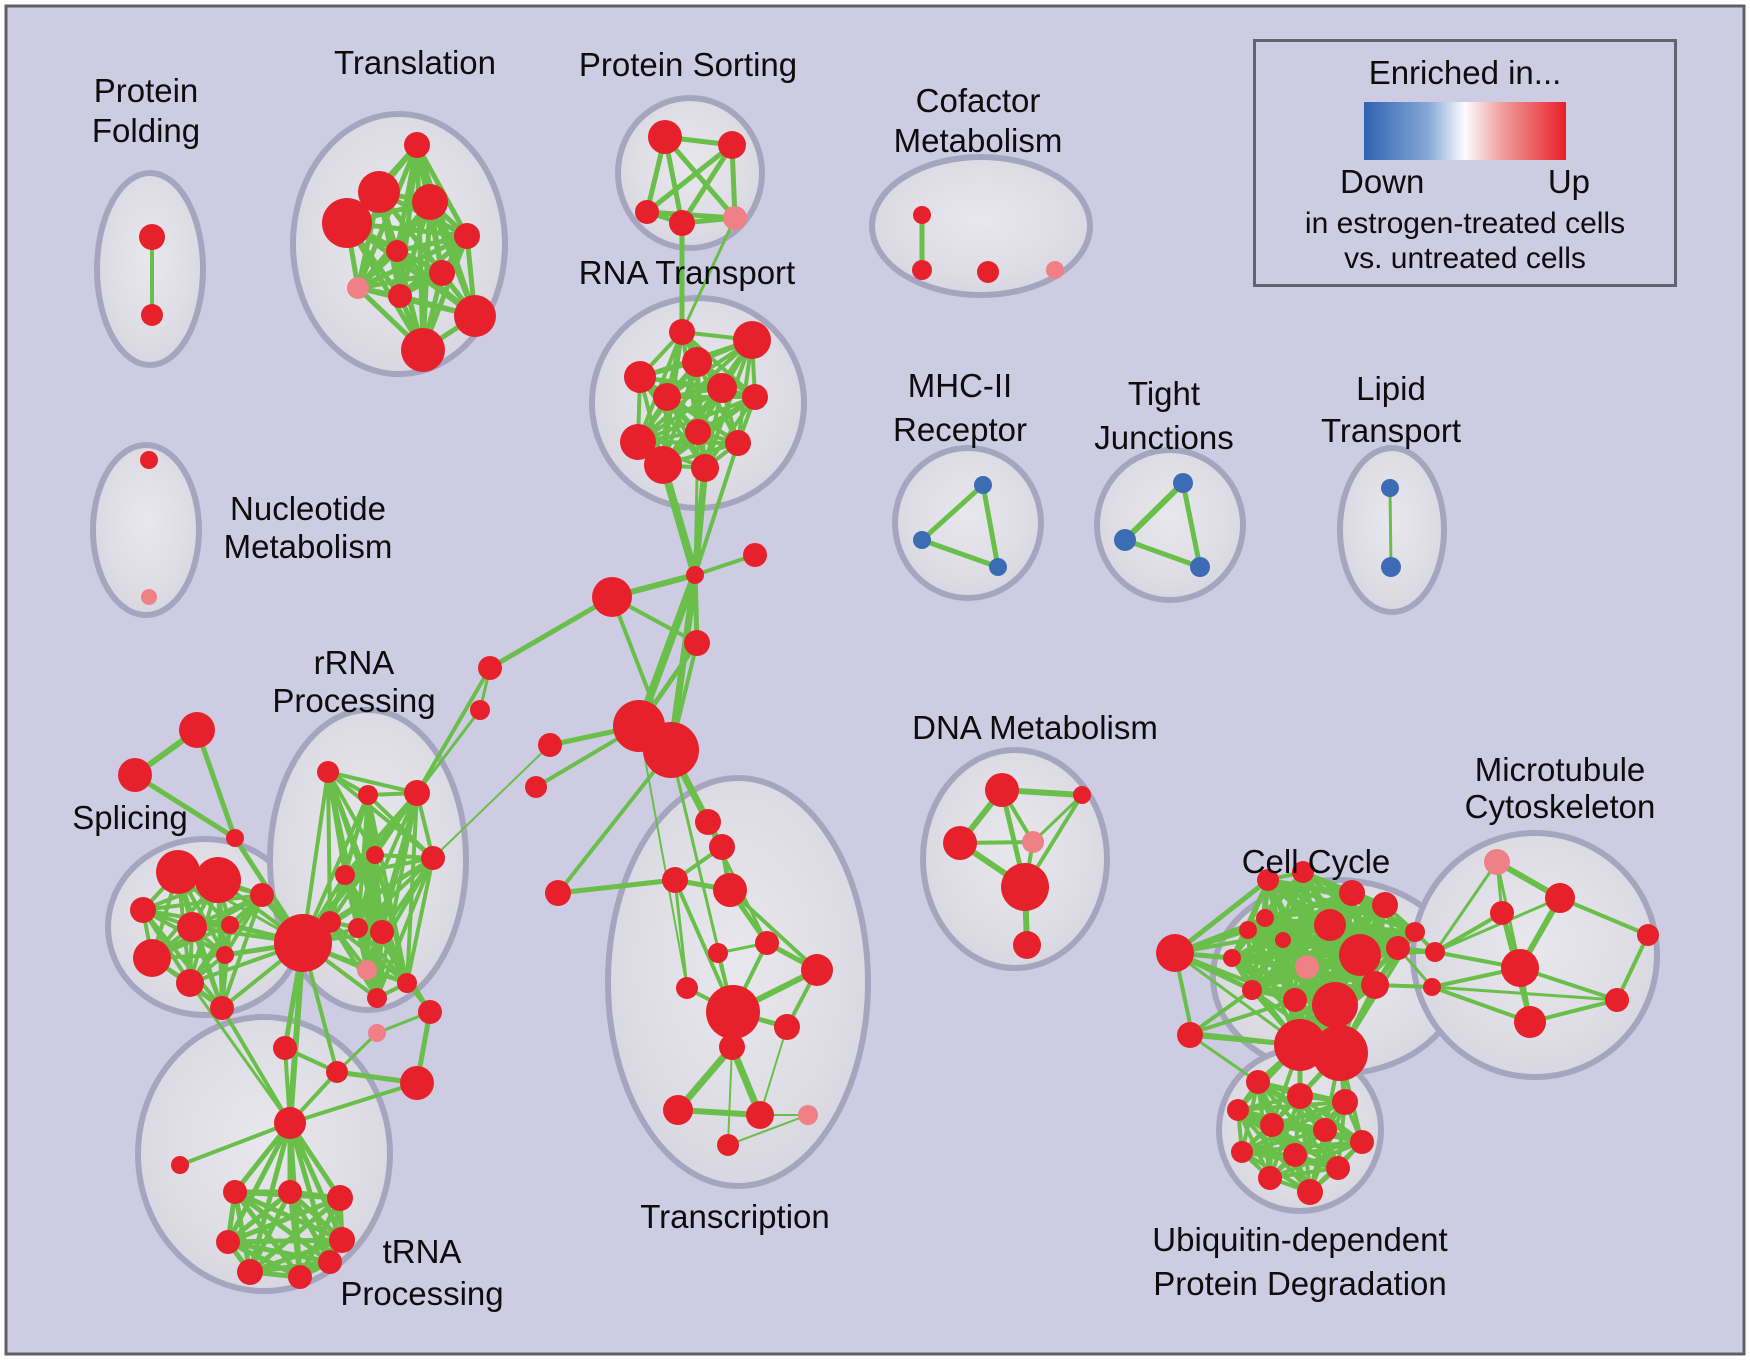 The image size is (1750, 1360). What do you see at coordinates (197, 730) in the screenshot?
I see `node-splicing-triangle` at bounding box center [197, 730].